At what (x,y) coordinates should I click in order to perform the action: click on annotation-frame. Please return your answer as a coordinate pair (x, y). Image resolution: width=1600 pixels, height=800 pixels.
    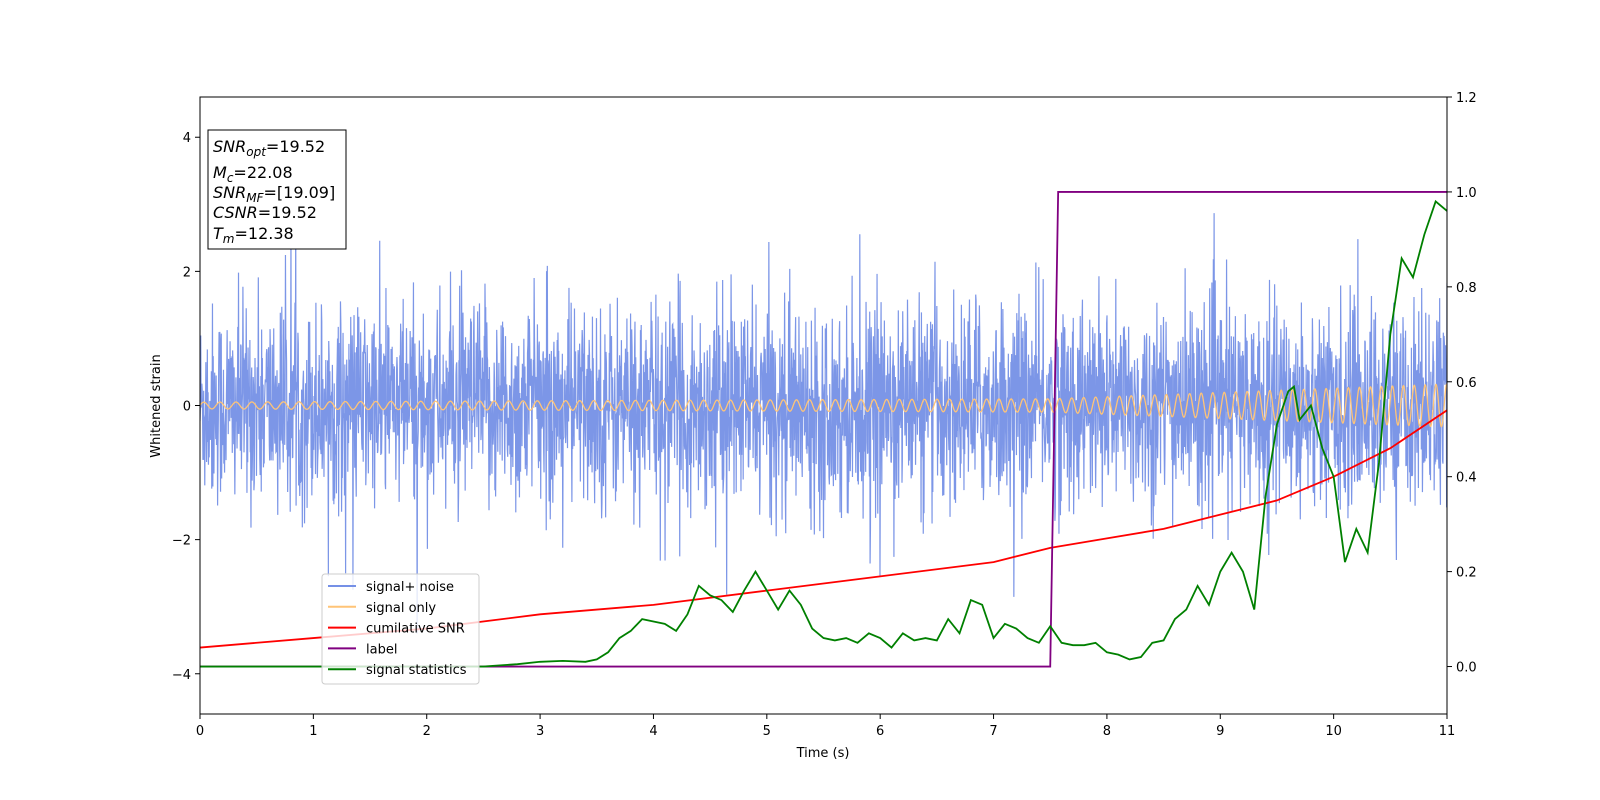
    Looking at the image, I should click on (277, 189).